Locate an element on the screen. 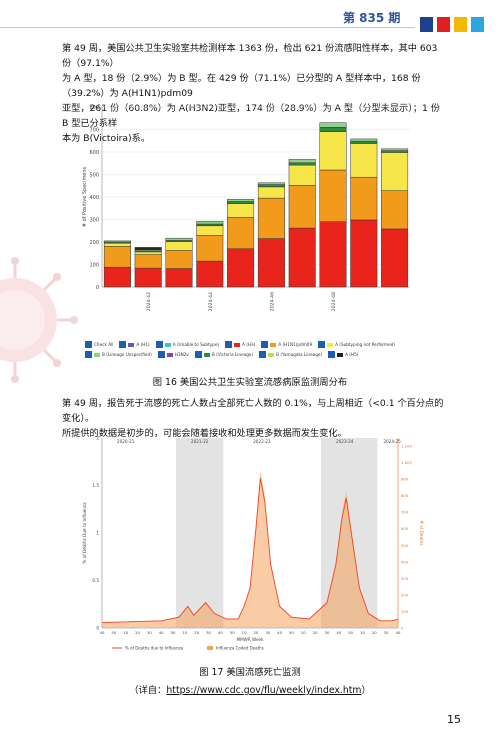  source-prefix: （详自： is located at coordinates (148, 690).